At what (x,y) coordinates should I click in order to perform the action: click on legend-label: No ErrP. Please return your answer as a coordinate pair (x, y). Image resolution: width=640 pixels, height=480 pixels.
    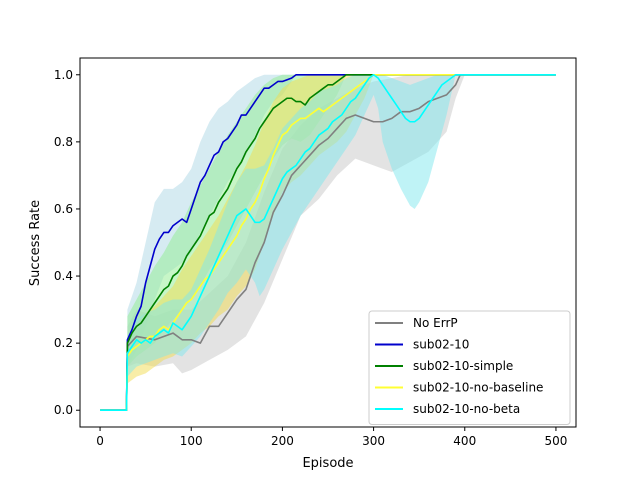
    Looking at the image, I should click on (435, 323).